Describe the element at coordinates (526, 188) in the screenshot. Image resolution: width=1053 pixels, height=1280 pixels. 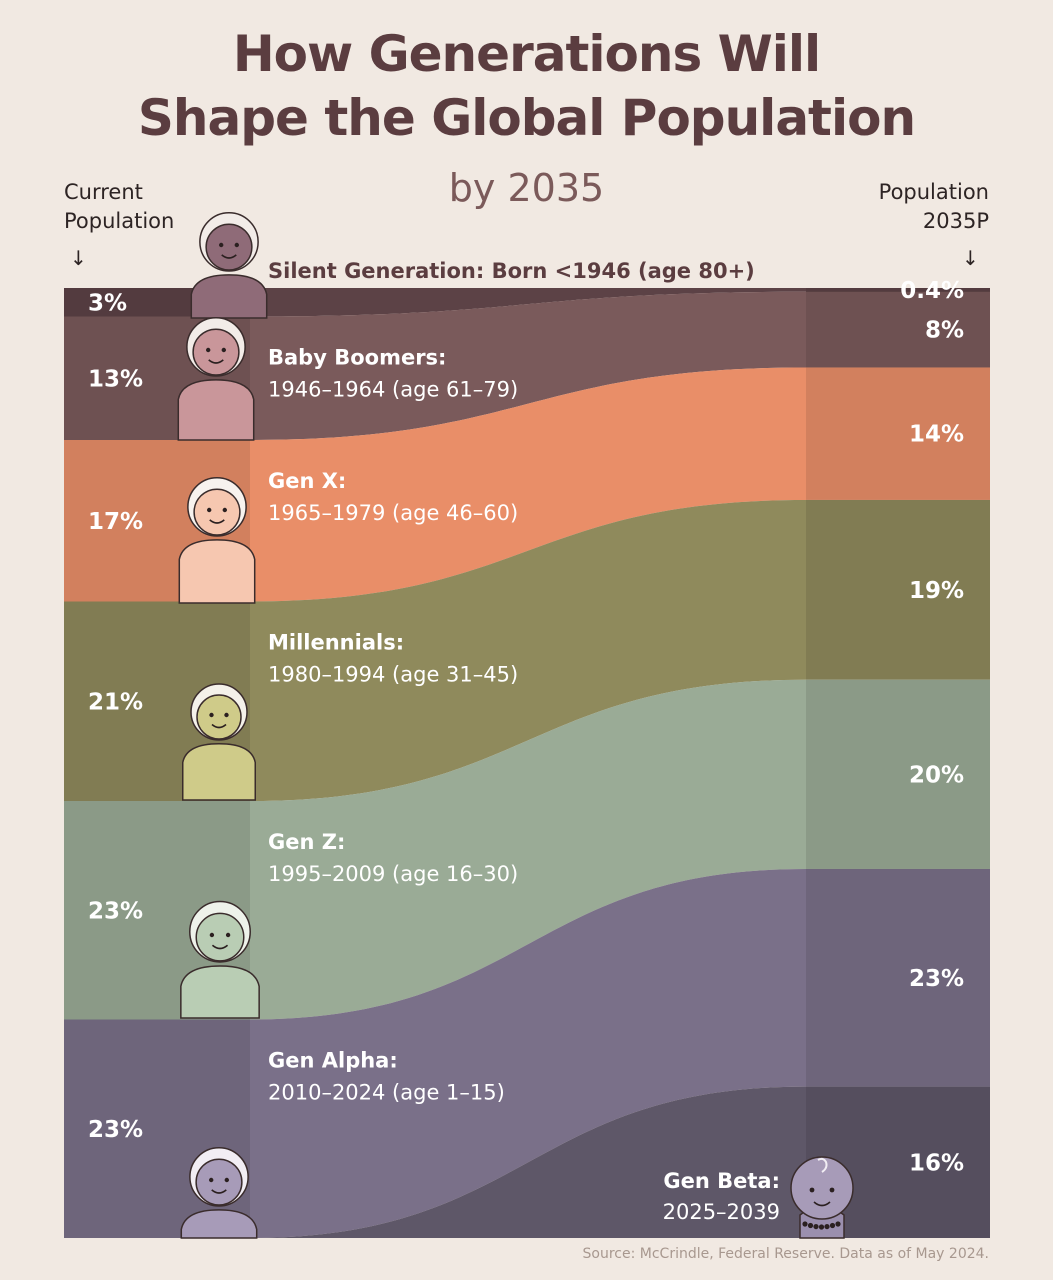
I see `chart-subtitle: by 2035` at that location.